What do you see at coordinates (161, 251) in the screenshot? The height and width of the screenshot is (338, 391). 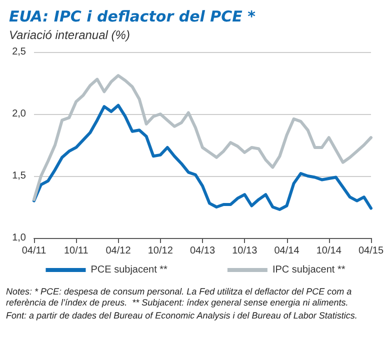 I see `x-tick-label: 10/12` at bounding box center [161, 251].